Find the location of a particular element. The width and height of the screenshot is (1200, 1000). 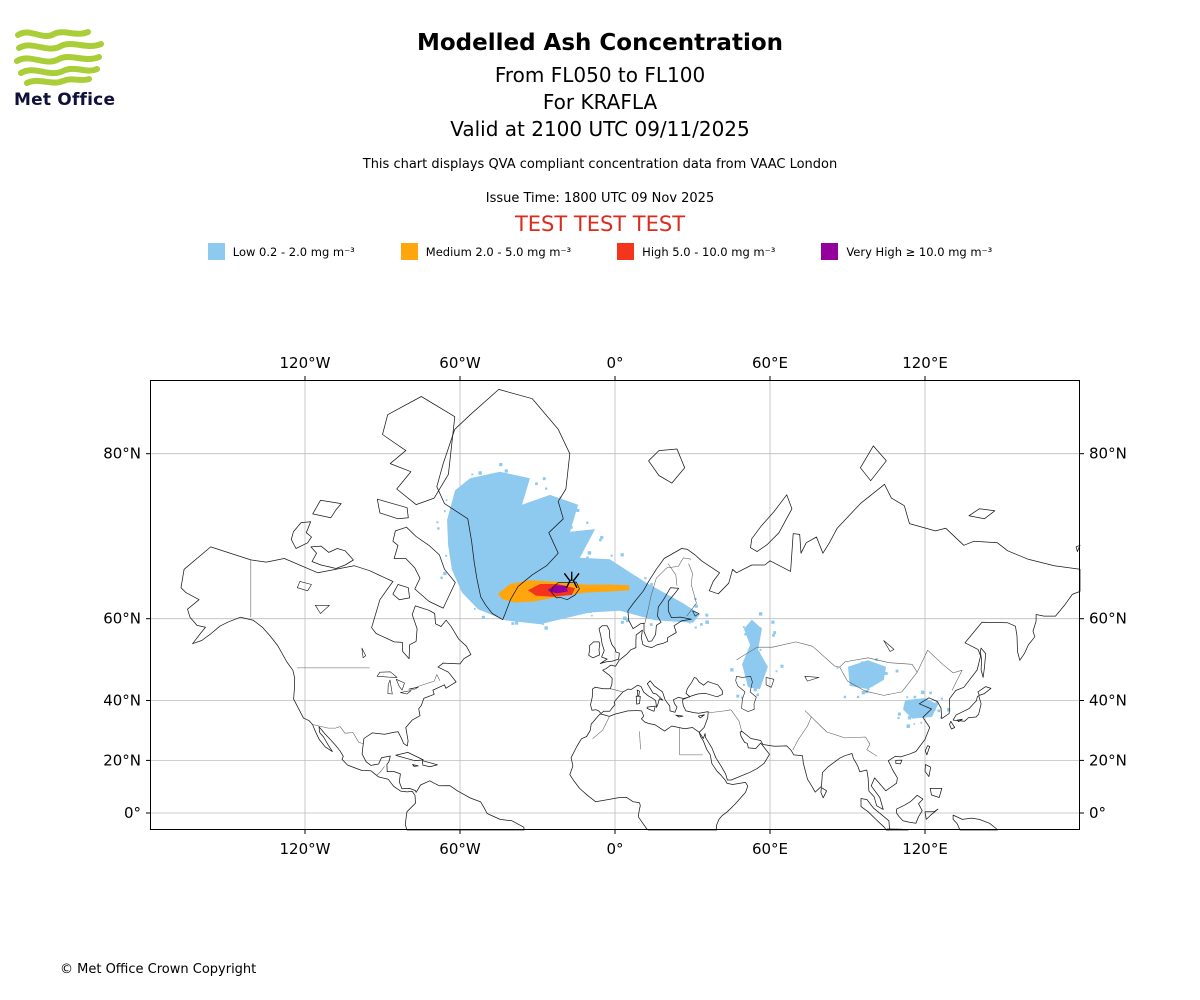

lat-tick-label-right: 40°N is located at coordinates (1108, 701).